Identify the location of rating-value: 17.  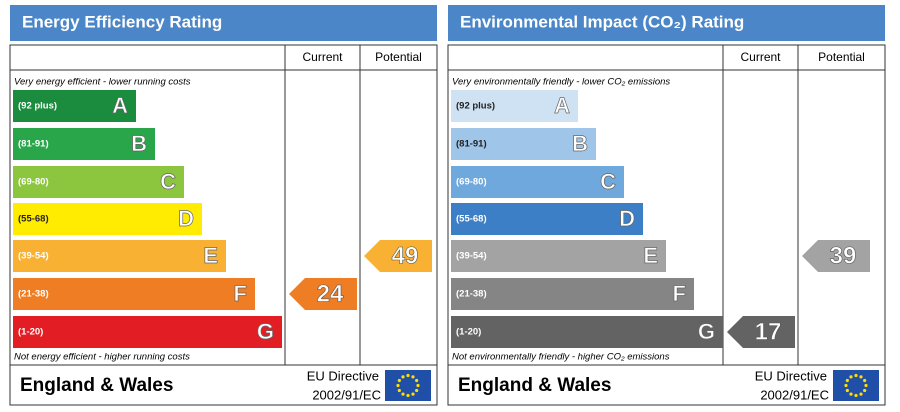
(768, 331).